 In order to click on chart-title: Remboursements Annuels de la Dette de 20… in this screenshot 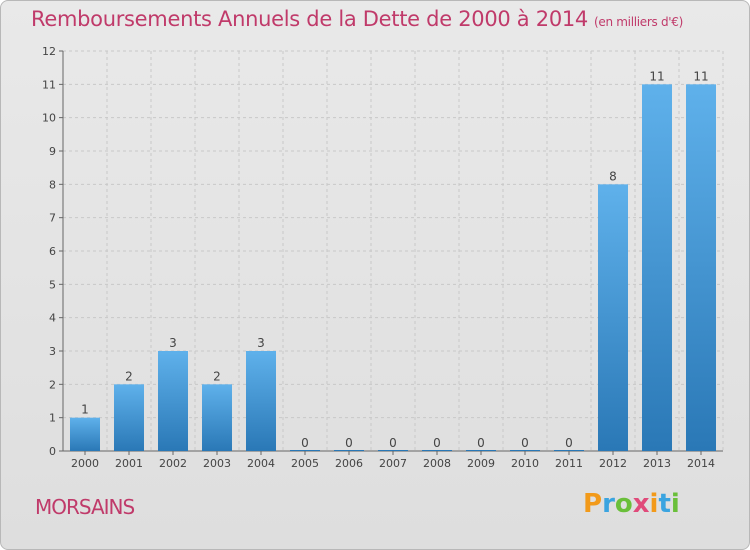, I will do `click(357, 19)`.